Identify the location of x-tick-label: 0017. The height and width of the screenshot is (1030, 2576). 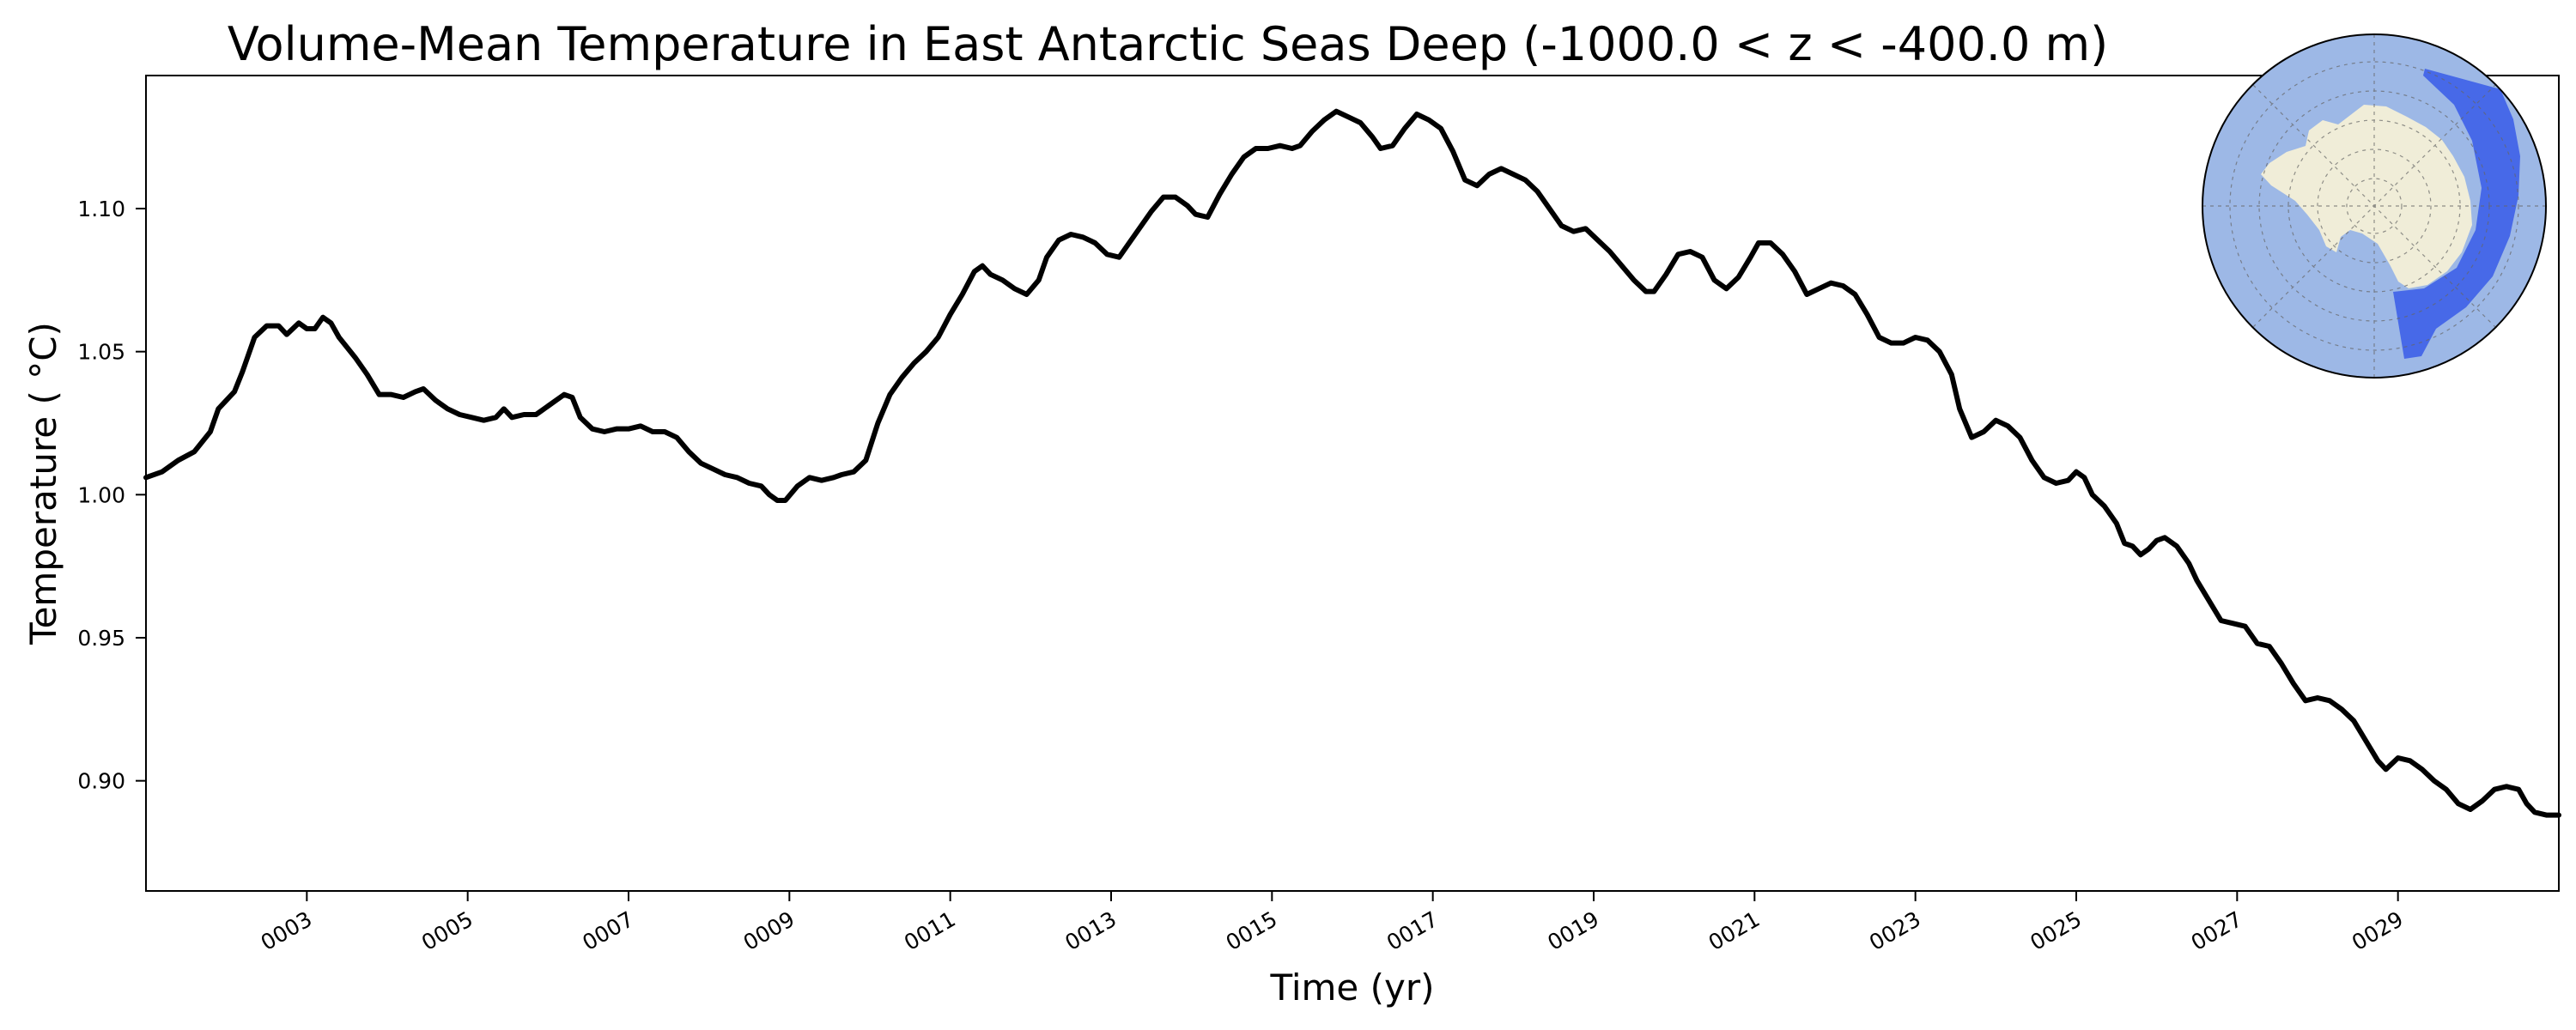
(1412, 930).